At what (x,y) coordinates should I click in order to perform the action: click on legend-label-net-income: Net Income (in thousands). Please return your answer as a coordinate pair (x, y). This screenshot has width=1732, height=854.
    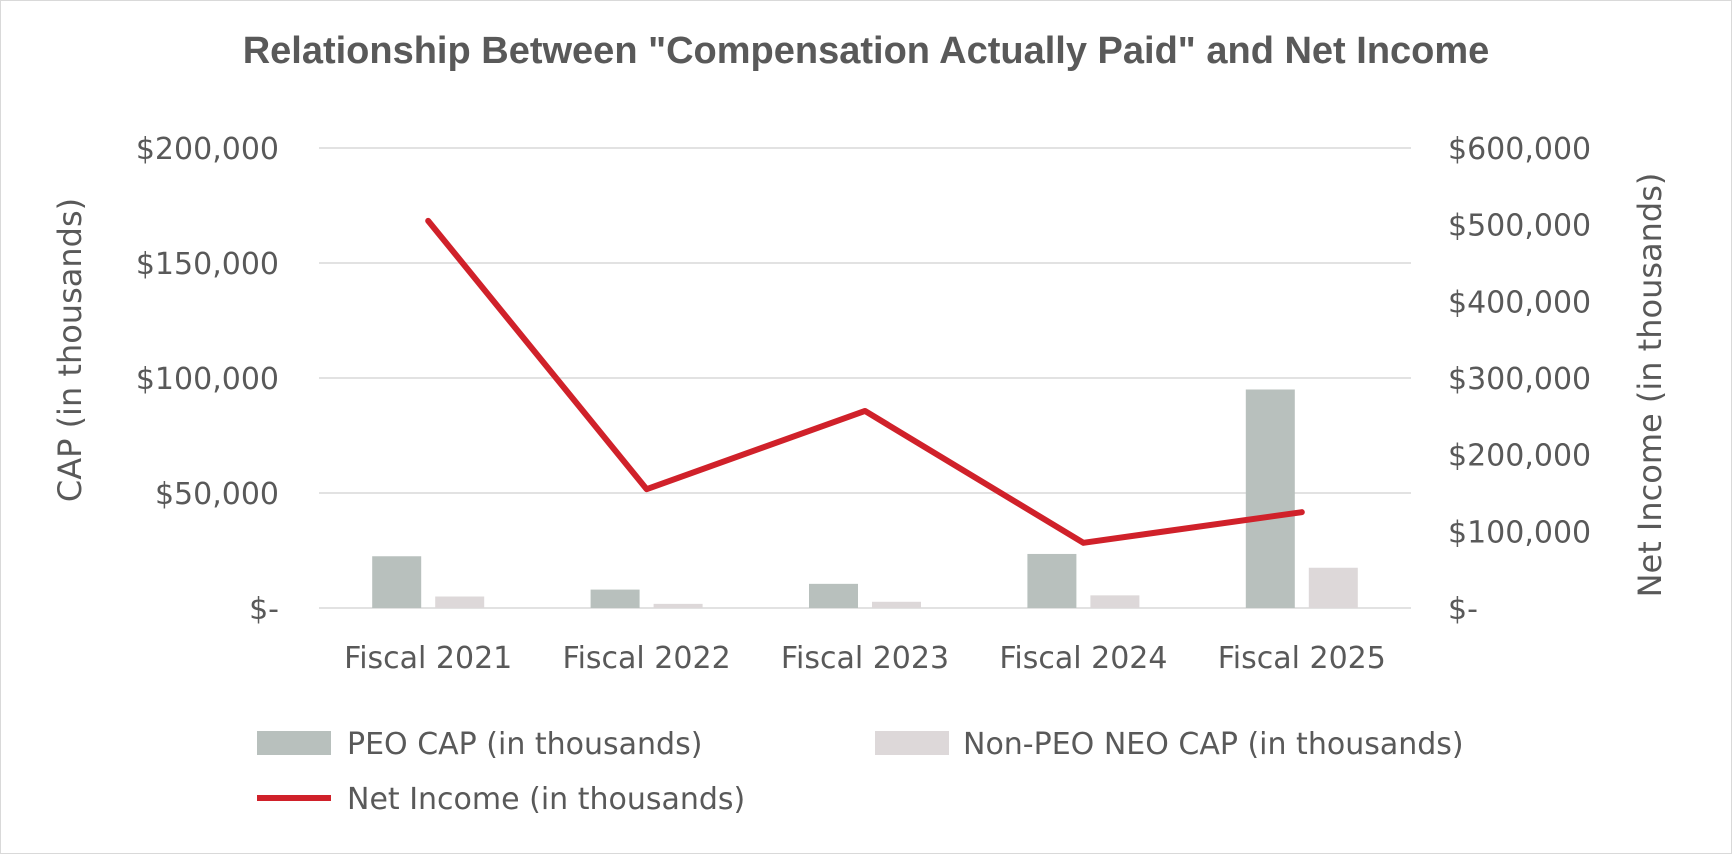
    Looking at the image, I should click on (546, 799).